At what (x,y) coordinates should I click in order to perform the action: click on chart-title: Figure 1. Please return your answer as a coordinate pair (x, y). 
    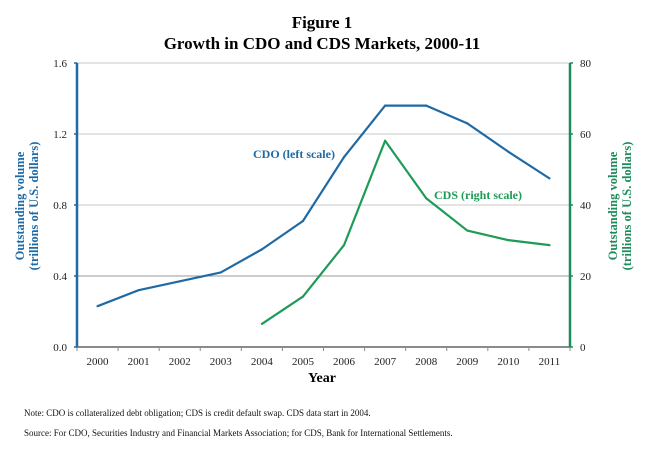
    Looking at the image, I should click on (322, 22).